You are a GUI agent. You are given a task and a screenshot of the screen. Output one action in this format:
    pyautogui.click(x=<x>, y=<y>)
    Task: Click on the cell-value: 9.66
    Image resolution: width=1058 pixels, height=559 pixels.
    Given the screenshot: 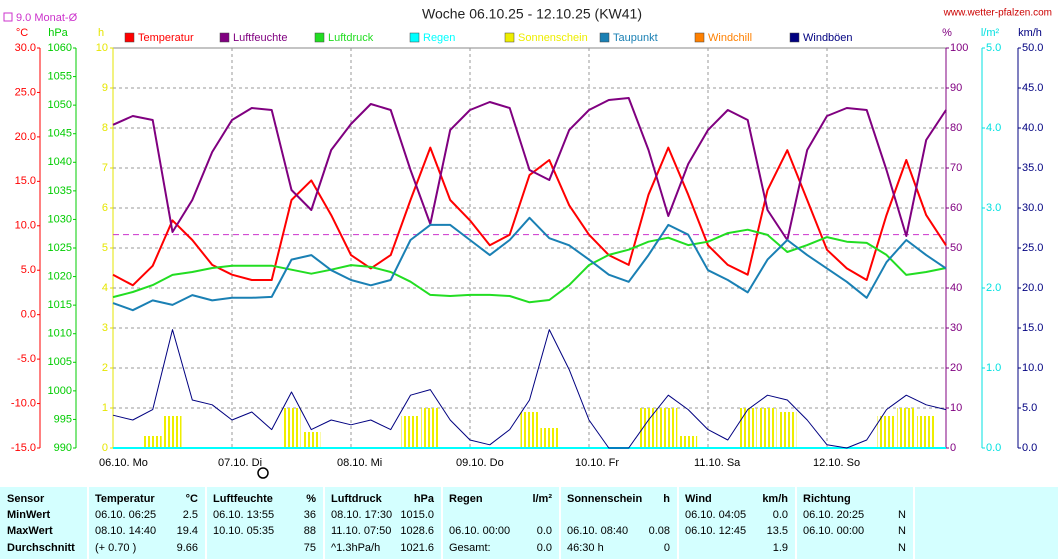 What is the action you would take?
    pyautogui.click(x=187, y=548)
    